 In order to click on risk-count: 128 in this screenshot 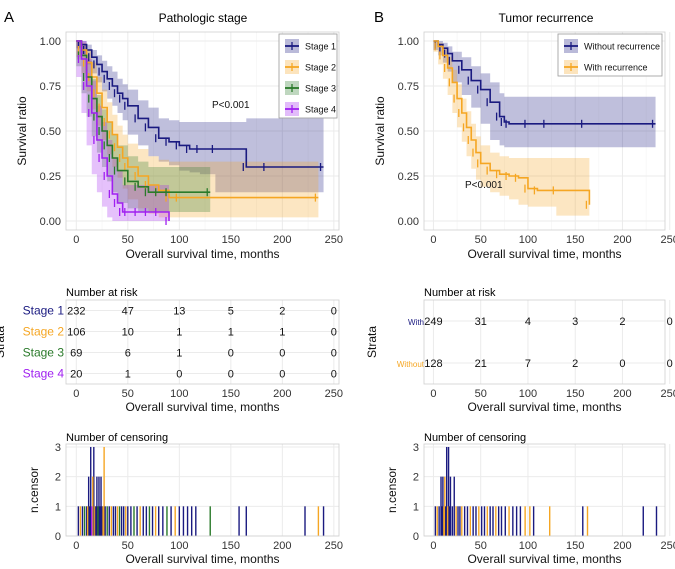, I will do `click(433, 364)`.